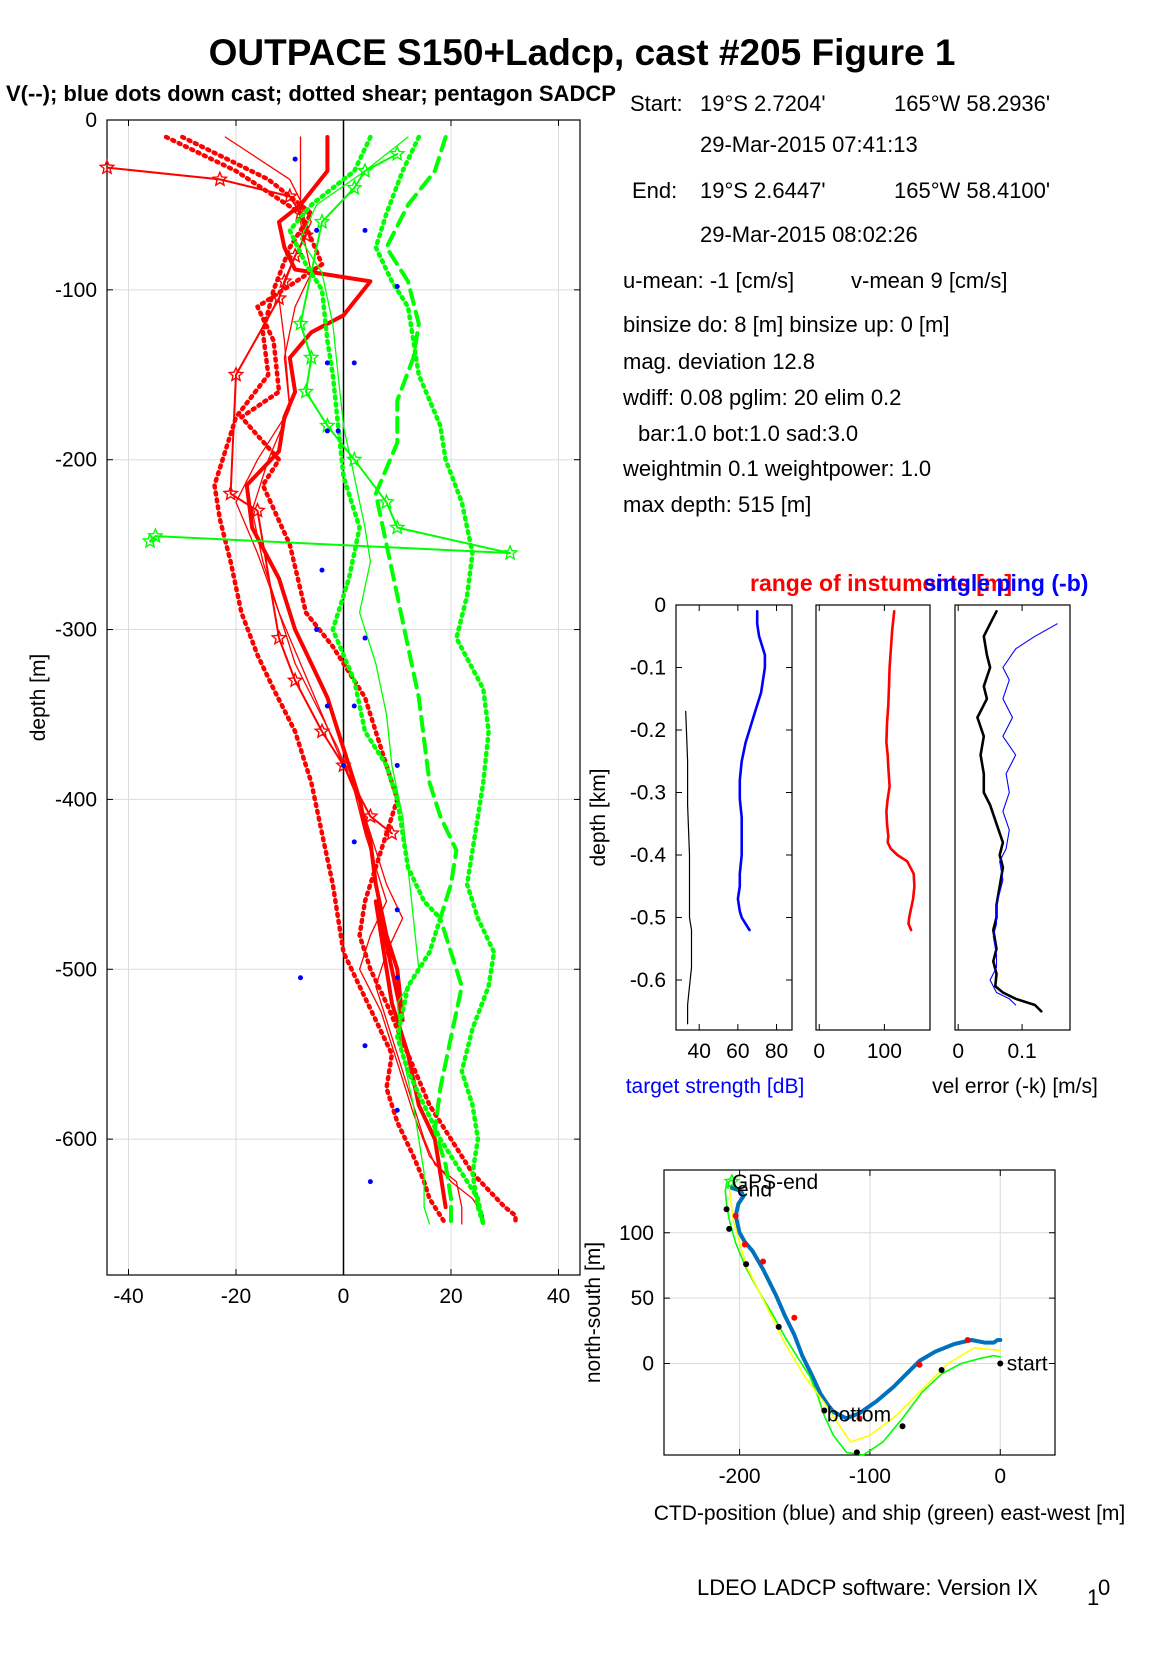  What do you see at coordinates (763, 103) in the screenshot?
I see `start-latitude: 19°S 2.7204'` at bounding box center [763, 103].